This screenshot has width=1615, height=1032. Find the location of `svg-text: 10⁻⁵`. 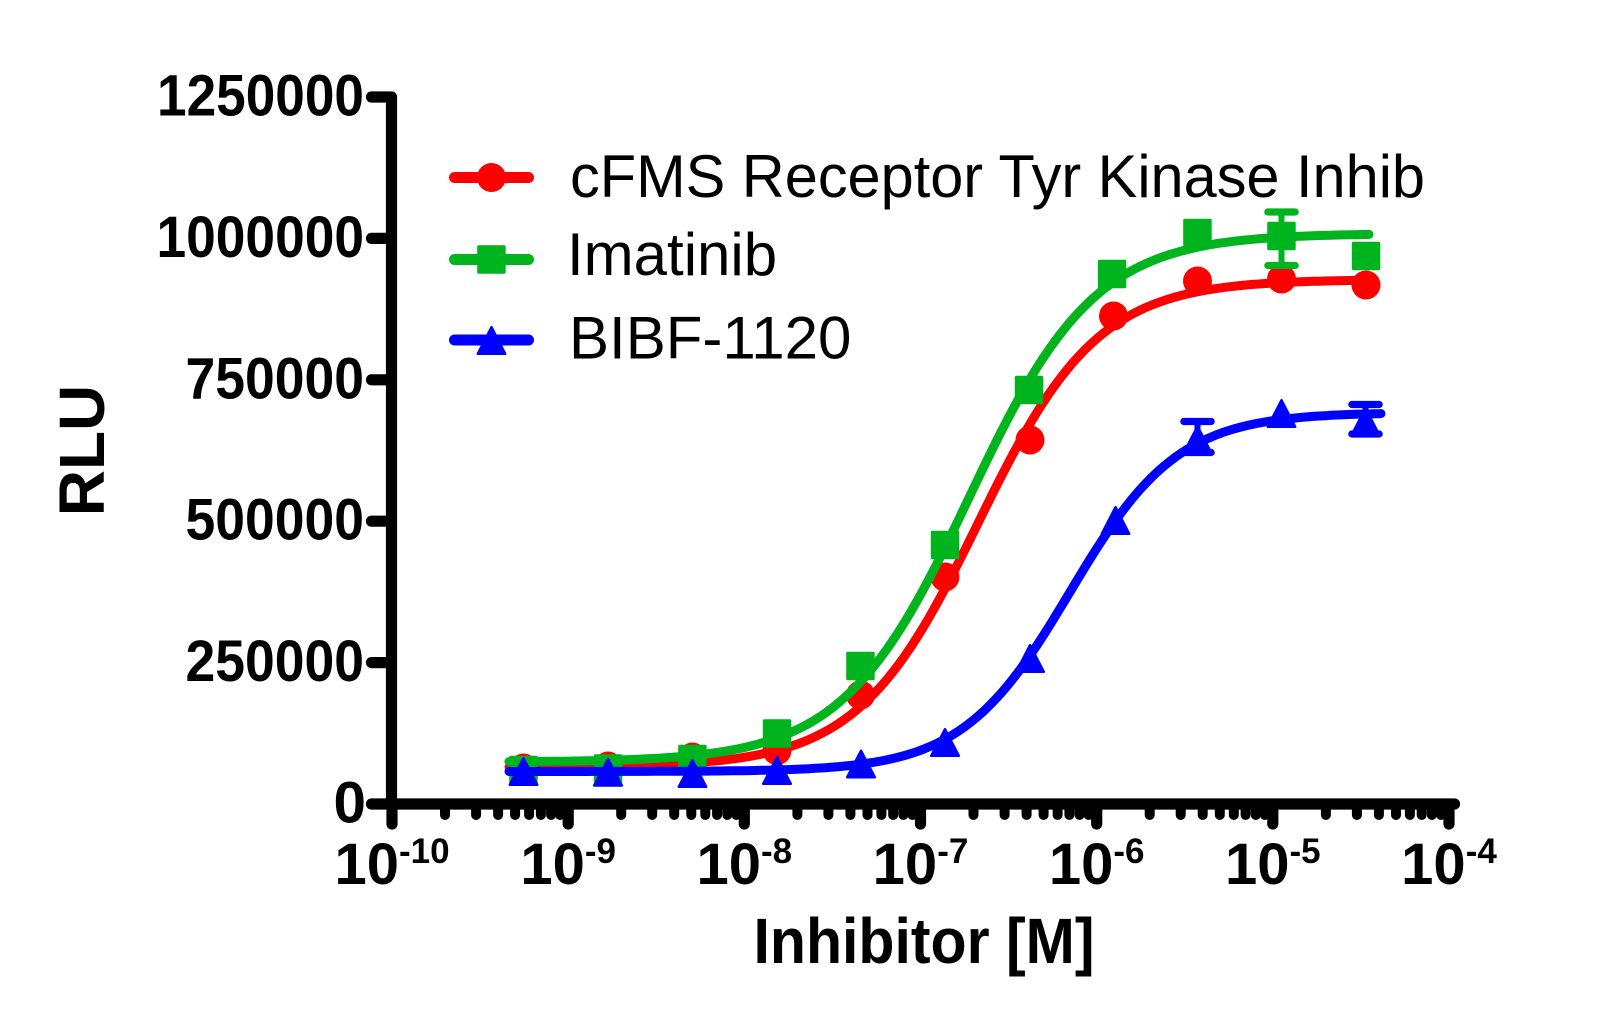

svg-text: 10⁻⁵ is located at coordinates (1273, 864).